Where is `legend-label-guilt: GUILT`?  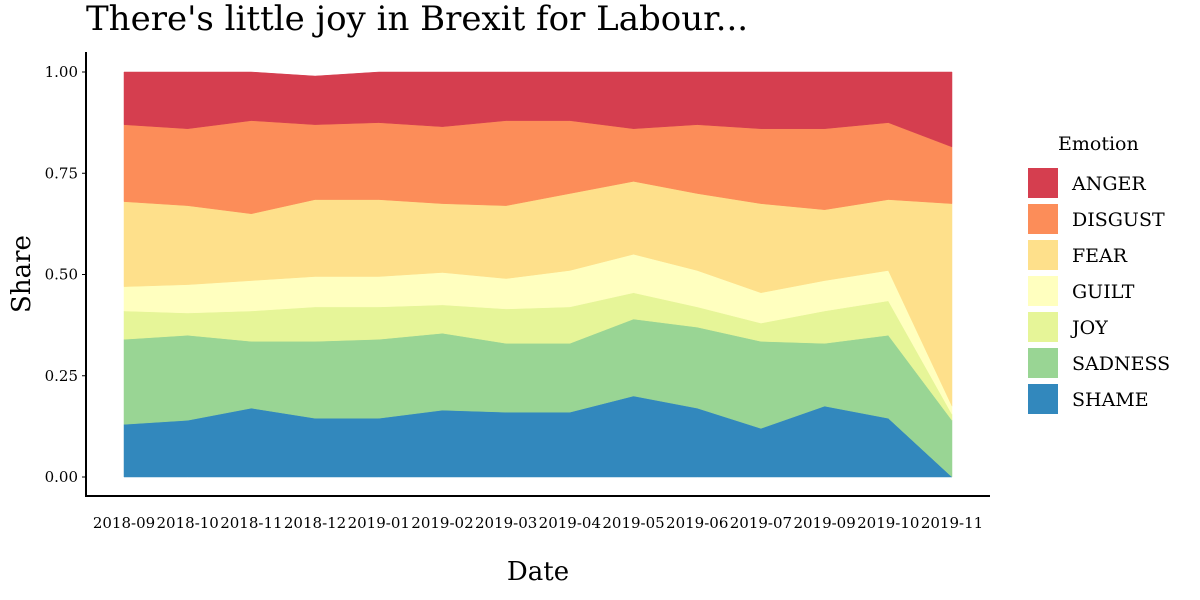 legend-label-guilt: GUILT is located at coordinates (1103, 292).